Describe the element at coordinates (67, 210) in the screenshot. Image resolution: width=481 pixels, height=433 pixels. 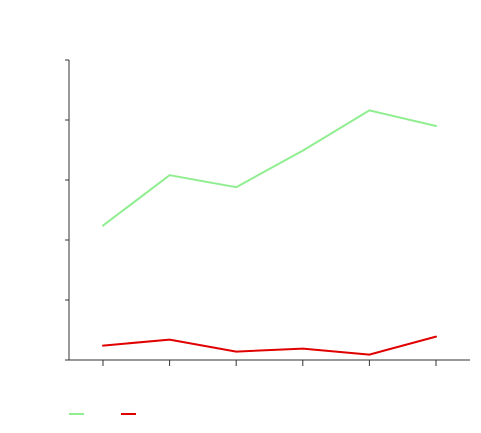
I see `y-ticks` at that location.